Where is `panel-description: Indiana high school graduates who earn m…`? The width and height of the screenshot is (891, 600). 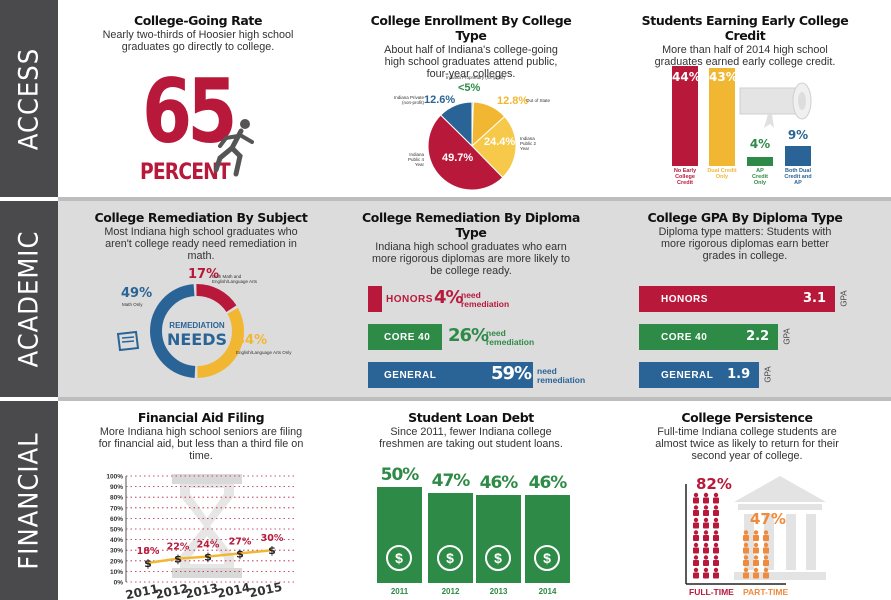
panel-description: Indiana high school graduates who earn m… is located at coordinates (471, 259).